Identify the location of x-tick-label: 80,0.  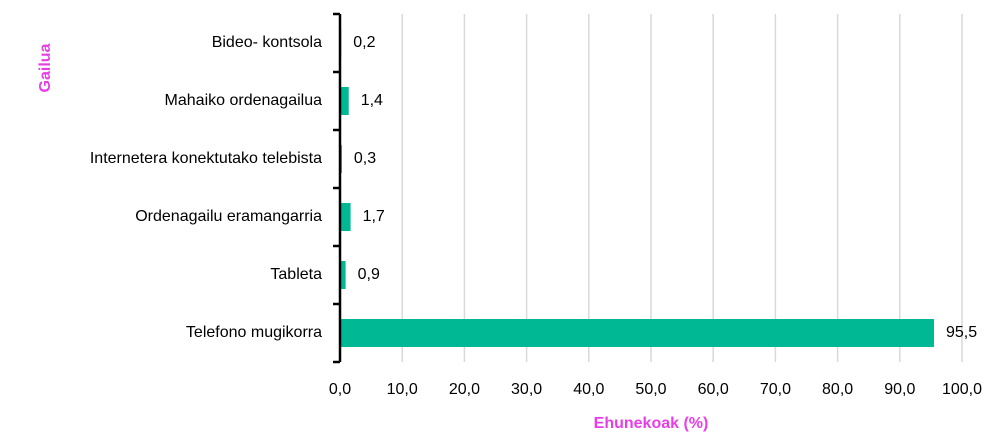
(837, 389).